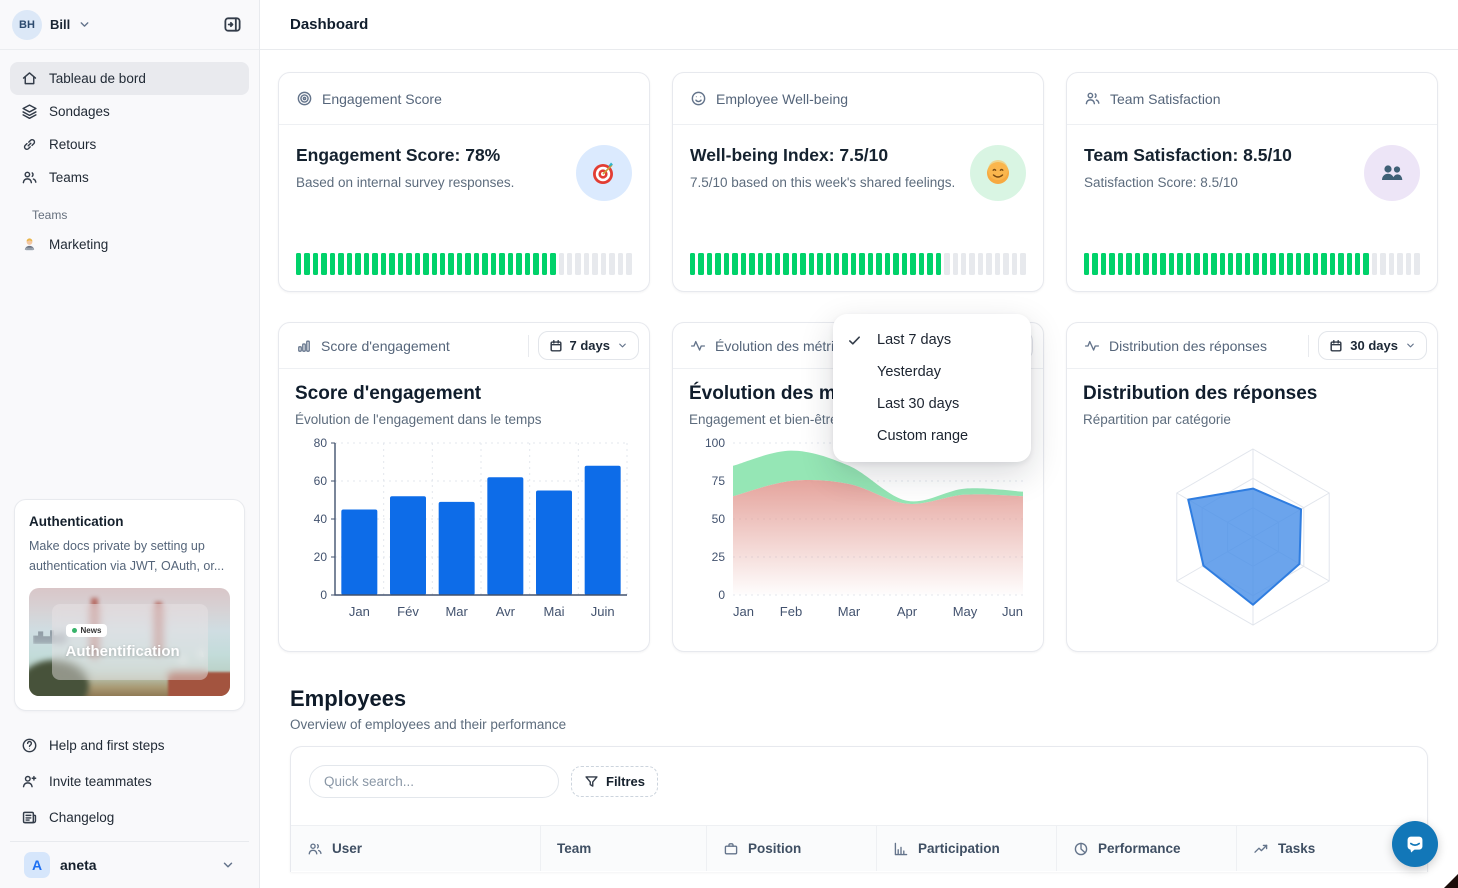  I want to click on column-header-tasks: Tasks, so click(1332, 848).